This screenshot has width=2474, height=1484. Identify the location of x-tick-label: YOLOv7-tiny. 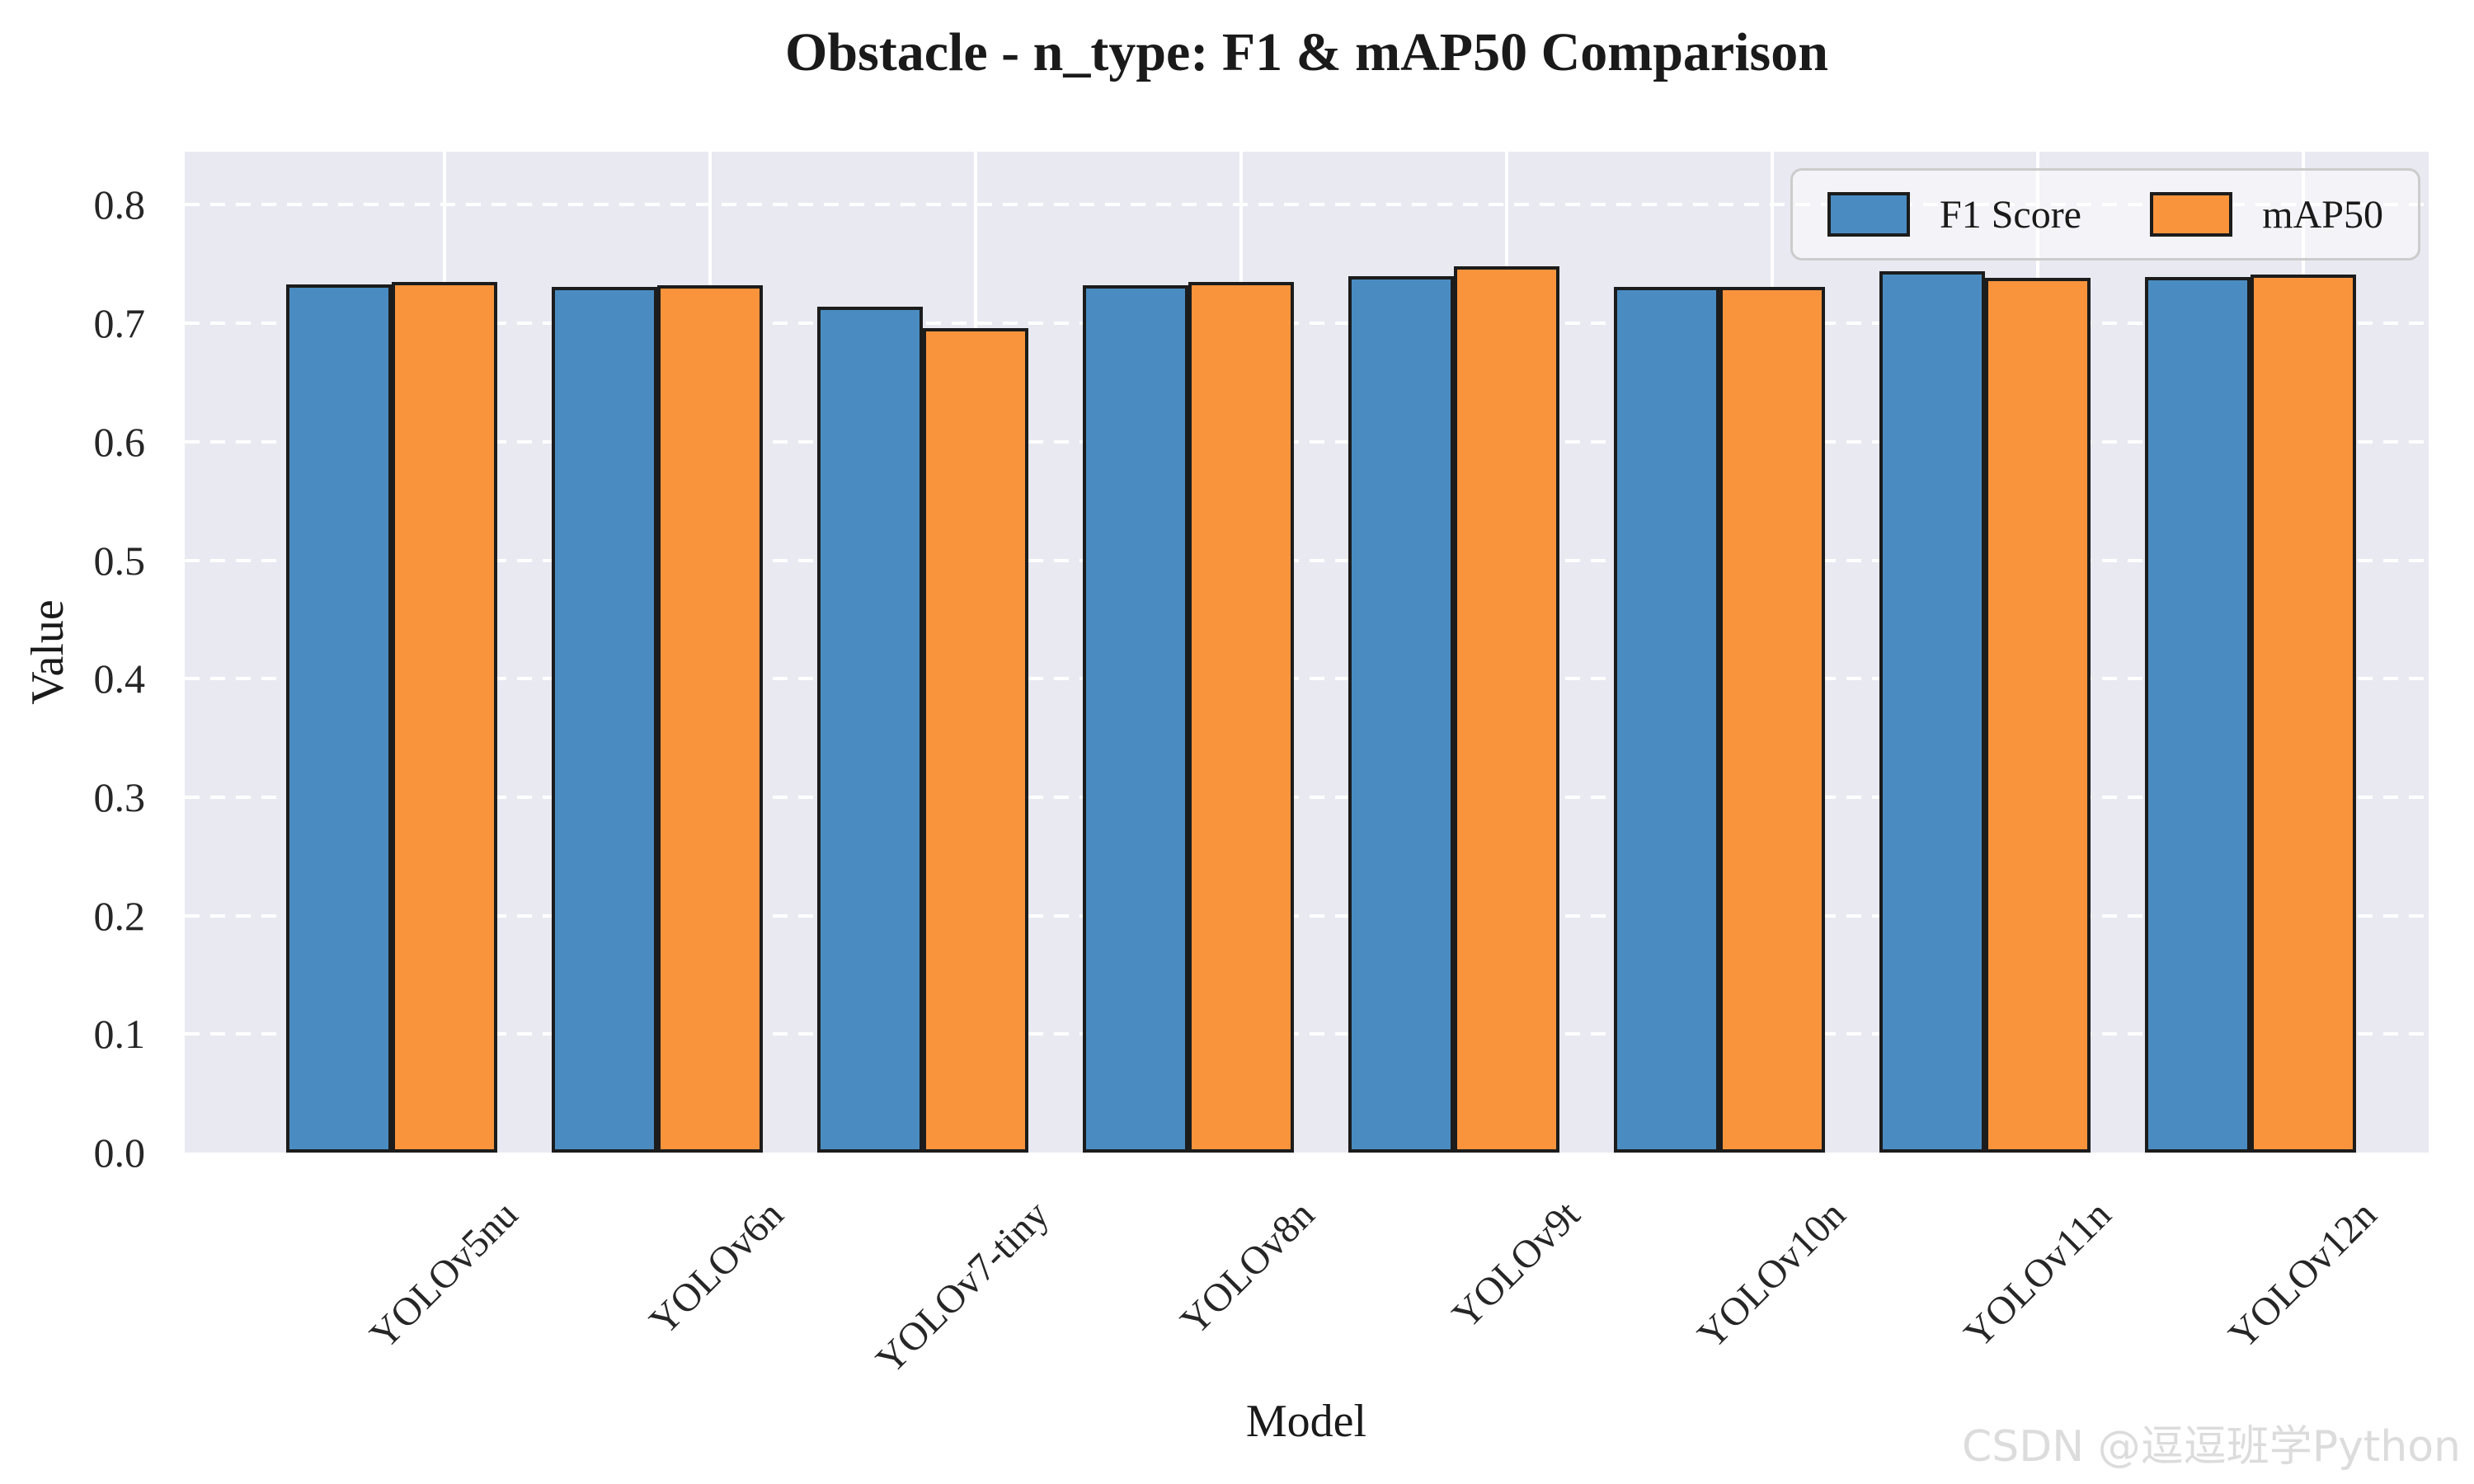
(963, 1287).